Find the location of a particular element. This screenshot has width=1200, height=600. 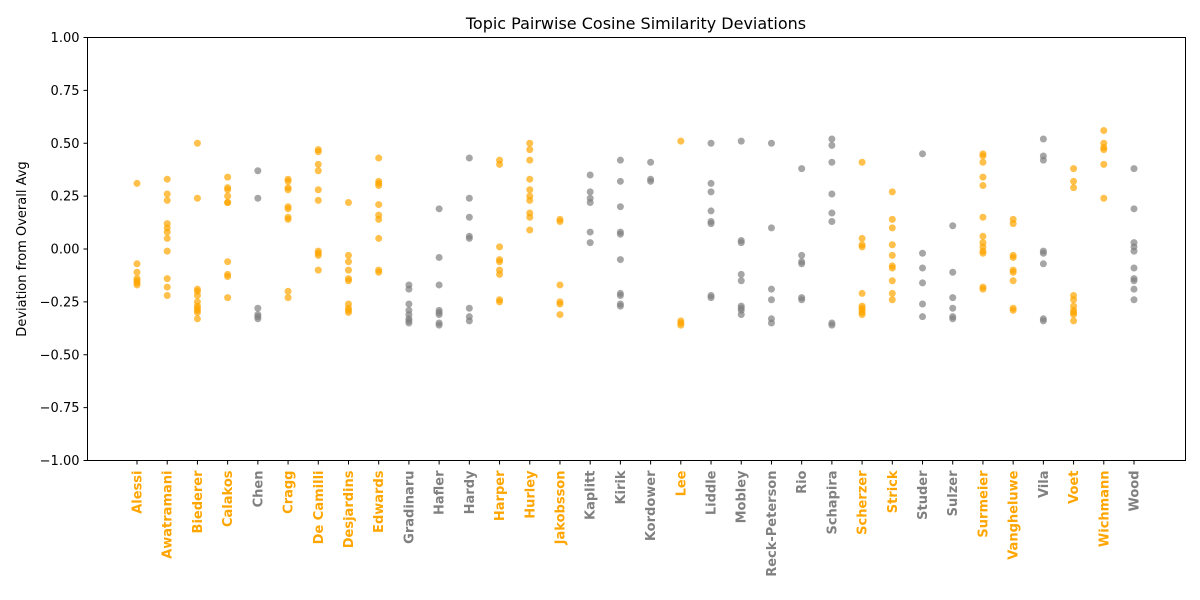

y-axis-label: Deviation from Overall Avg is located at coordinates (22, 248).